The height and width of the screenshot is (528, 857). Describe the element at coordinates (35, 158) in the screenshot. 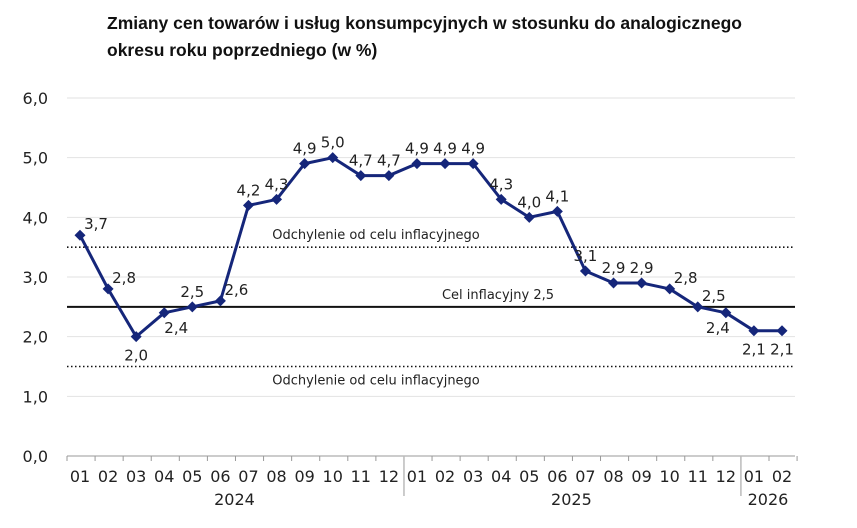

I see `y-tick-label: 5,0` at that location.